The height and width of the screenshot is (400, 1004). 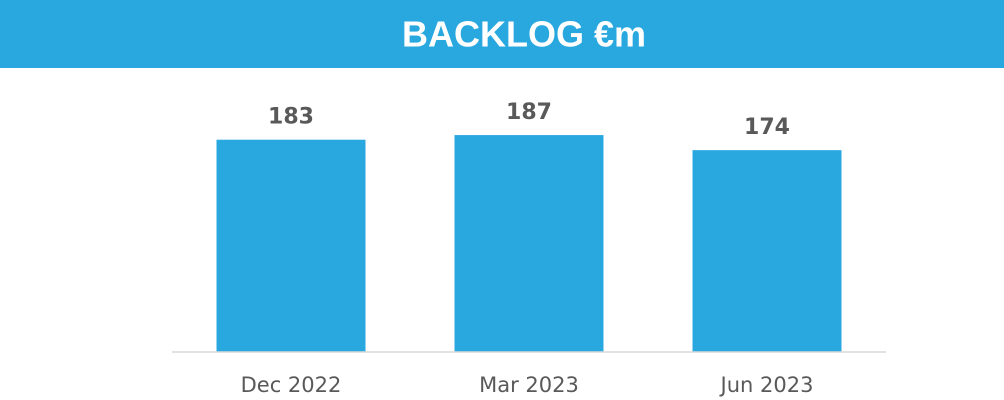 What do you see at coordinates (766, 385) in the screenshot?
I see `x-tick-label: Jun 2023` at bounding box center [766, 385].